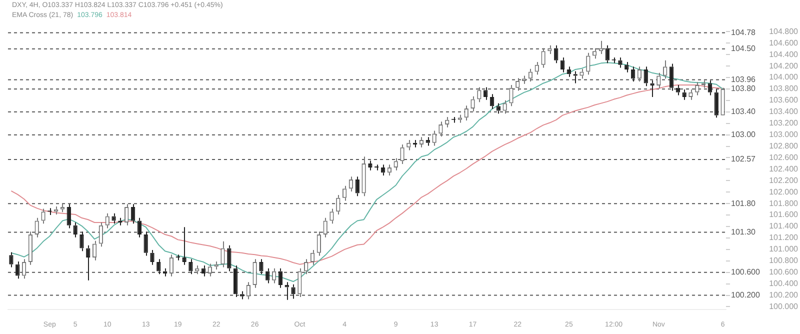 Image resolution: width=800 pixels, height=334 pixels. Describe the element at coordinates (784, 191) in the screenshot. I see `y-tick-label: 102.000` at that location.